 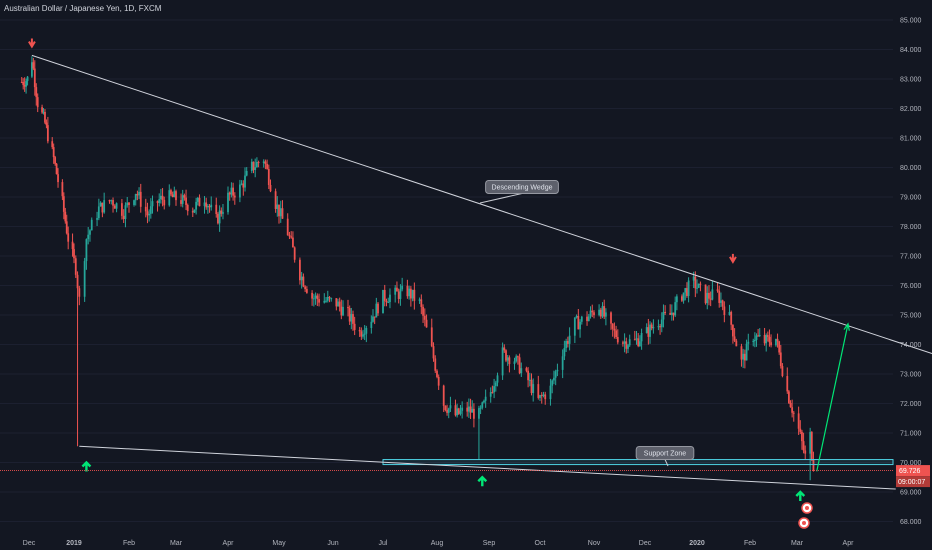 I want to click on green-up-arrow-icon, so click(x=86, y=466).